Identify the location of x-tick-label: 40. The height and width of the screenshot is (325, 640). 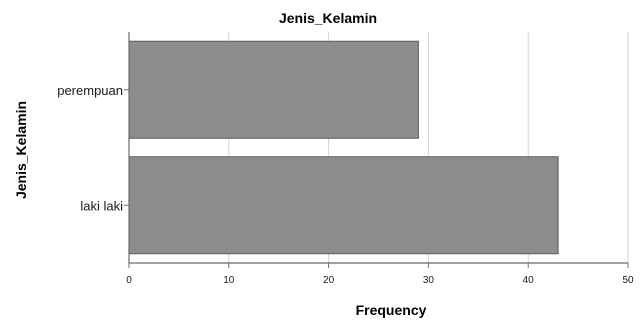
(529, 280).